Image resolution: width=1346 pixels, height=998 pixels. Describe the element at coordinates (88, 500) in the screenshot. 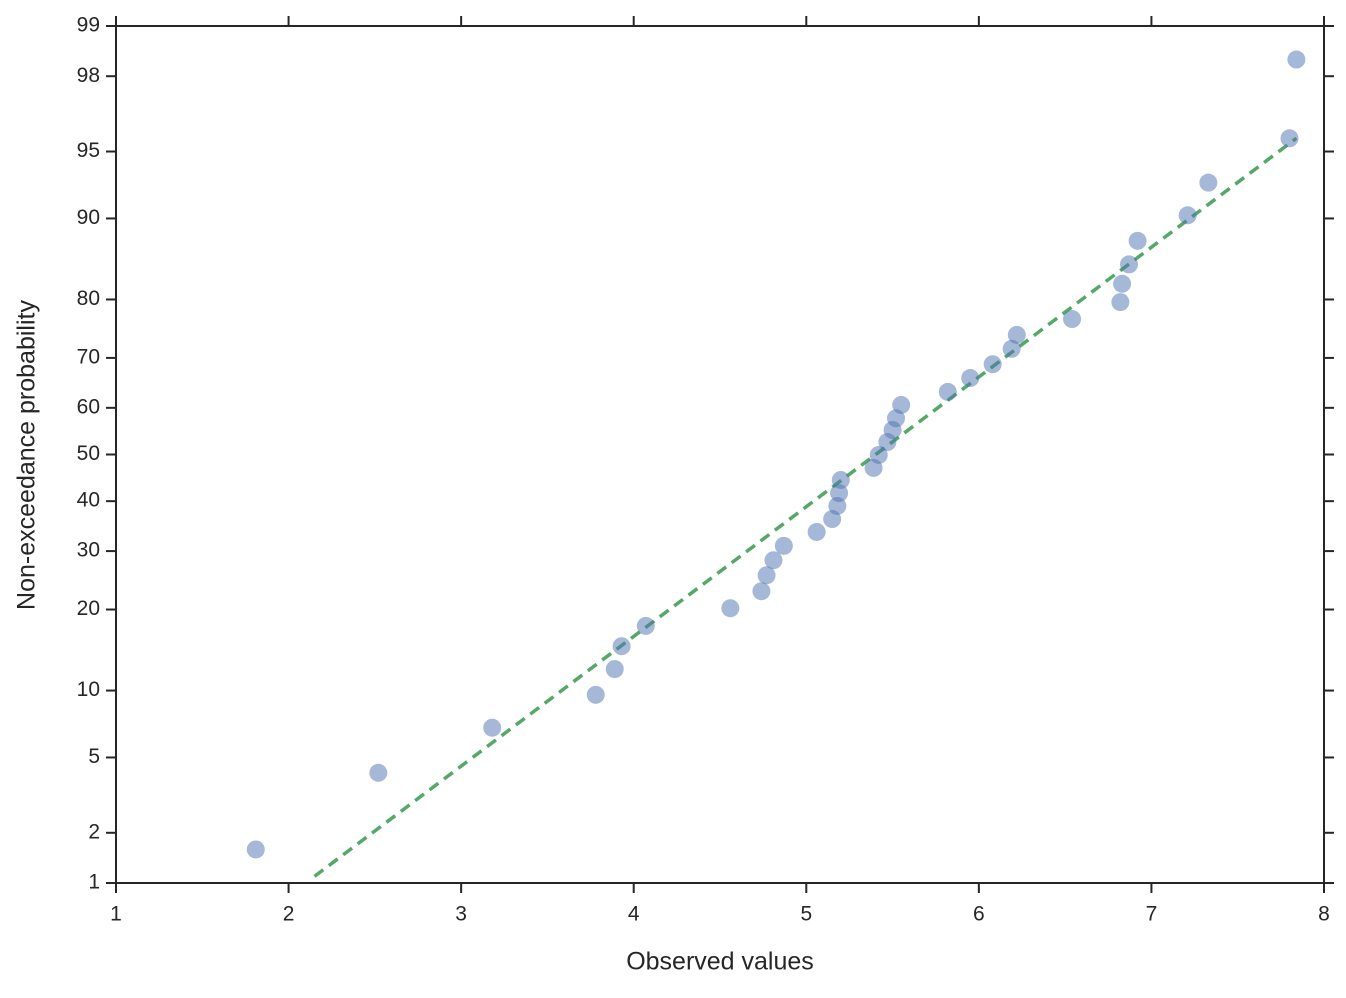

I see `y-tick-label: 40` at that location.